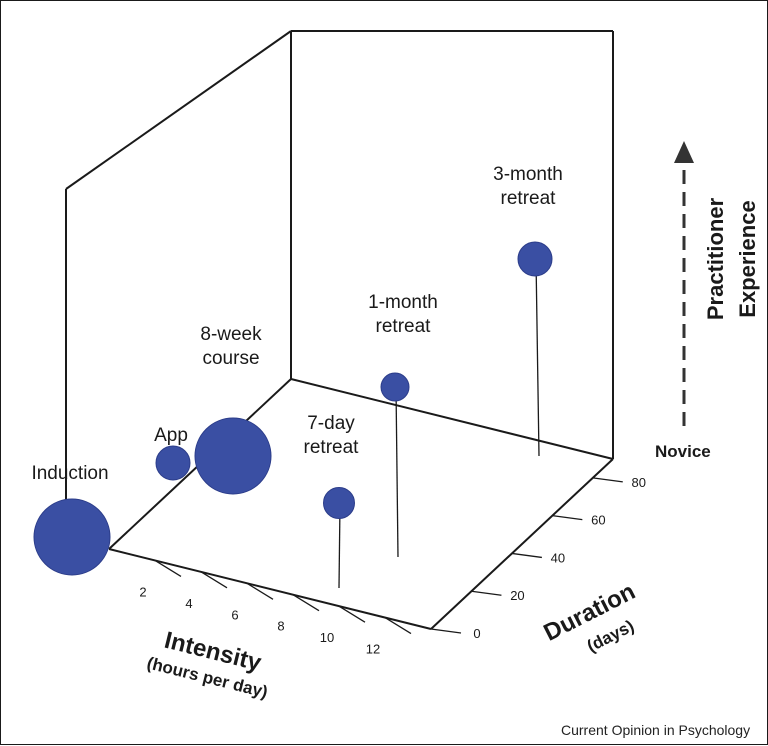 The width and height of the screenshot is (768, 746). What do you see at coordinates (403, 302) in the screenshot?
I see `point-label-4-line-0: 1-month` at bounding box center [403, 302].